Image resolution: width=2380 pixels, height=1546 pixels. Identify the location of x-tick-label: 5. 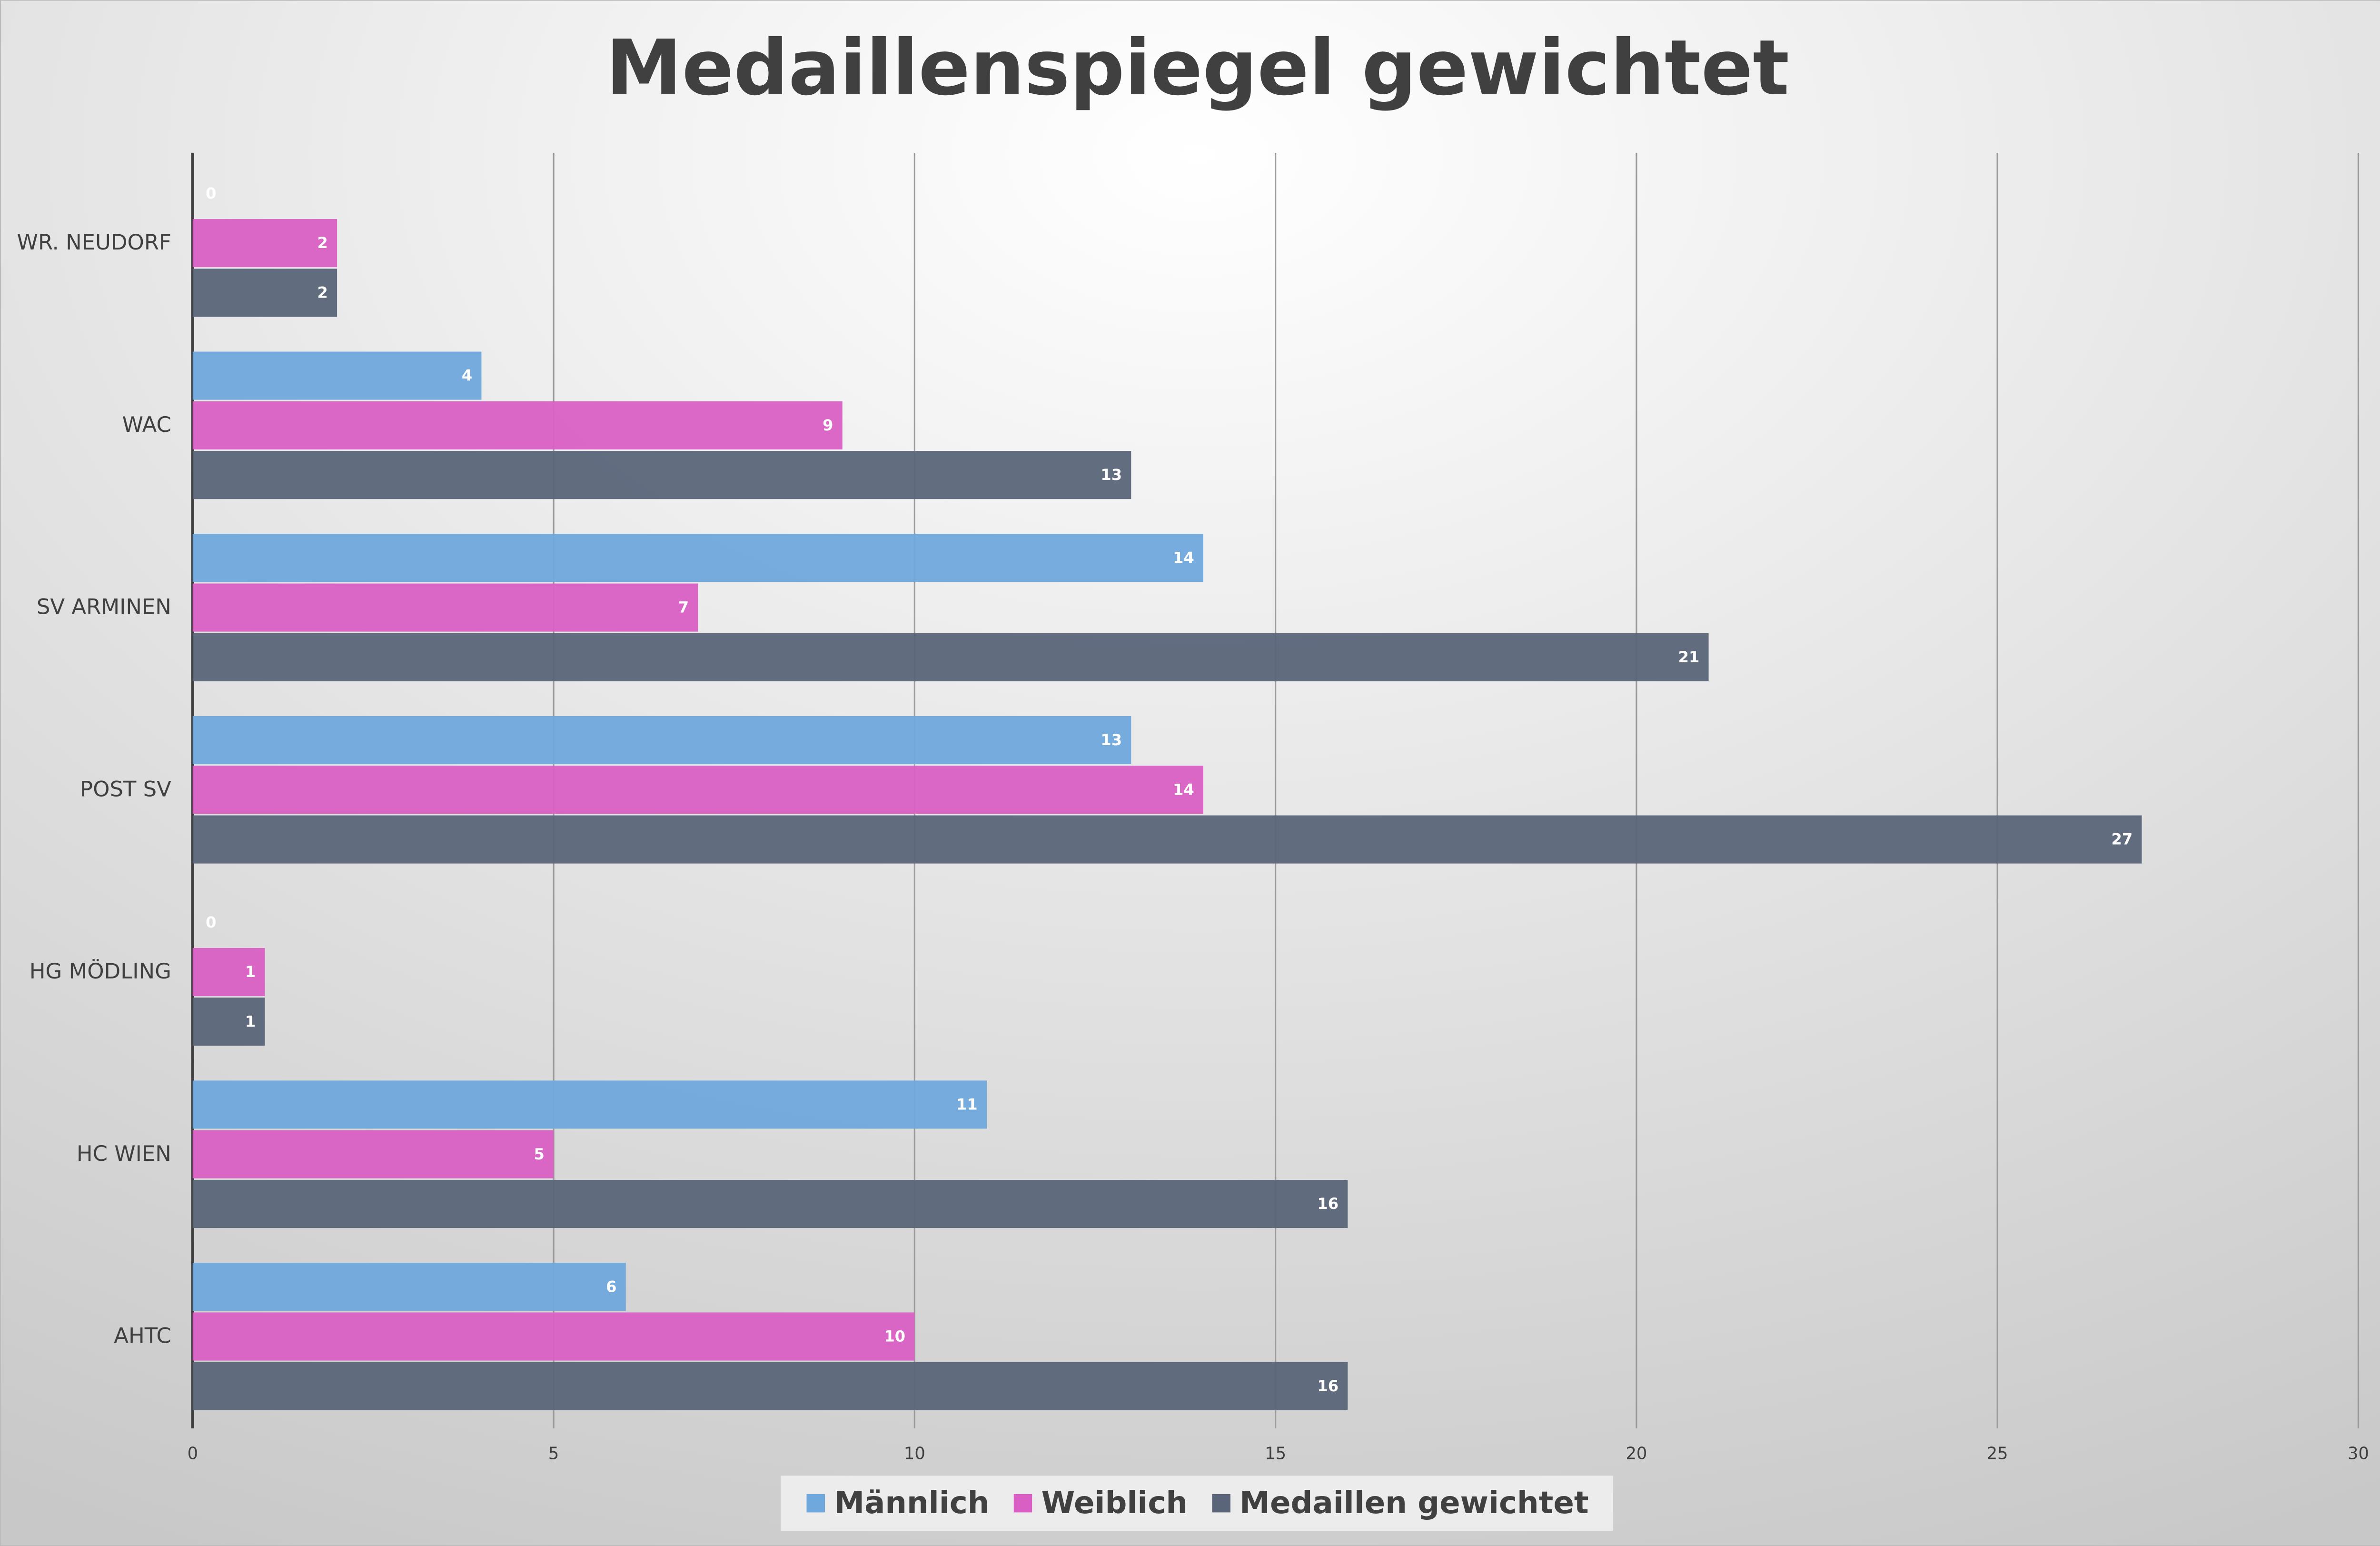
(553, 1453).